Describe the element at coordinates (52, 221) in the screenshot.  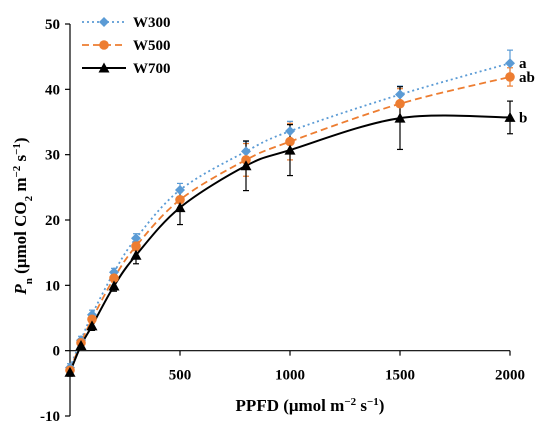
I see `y-tick-label: 20` at that location.